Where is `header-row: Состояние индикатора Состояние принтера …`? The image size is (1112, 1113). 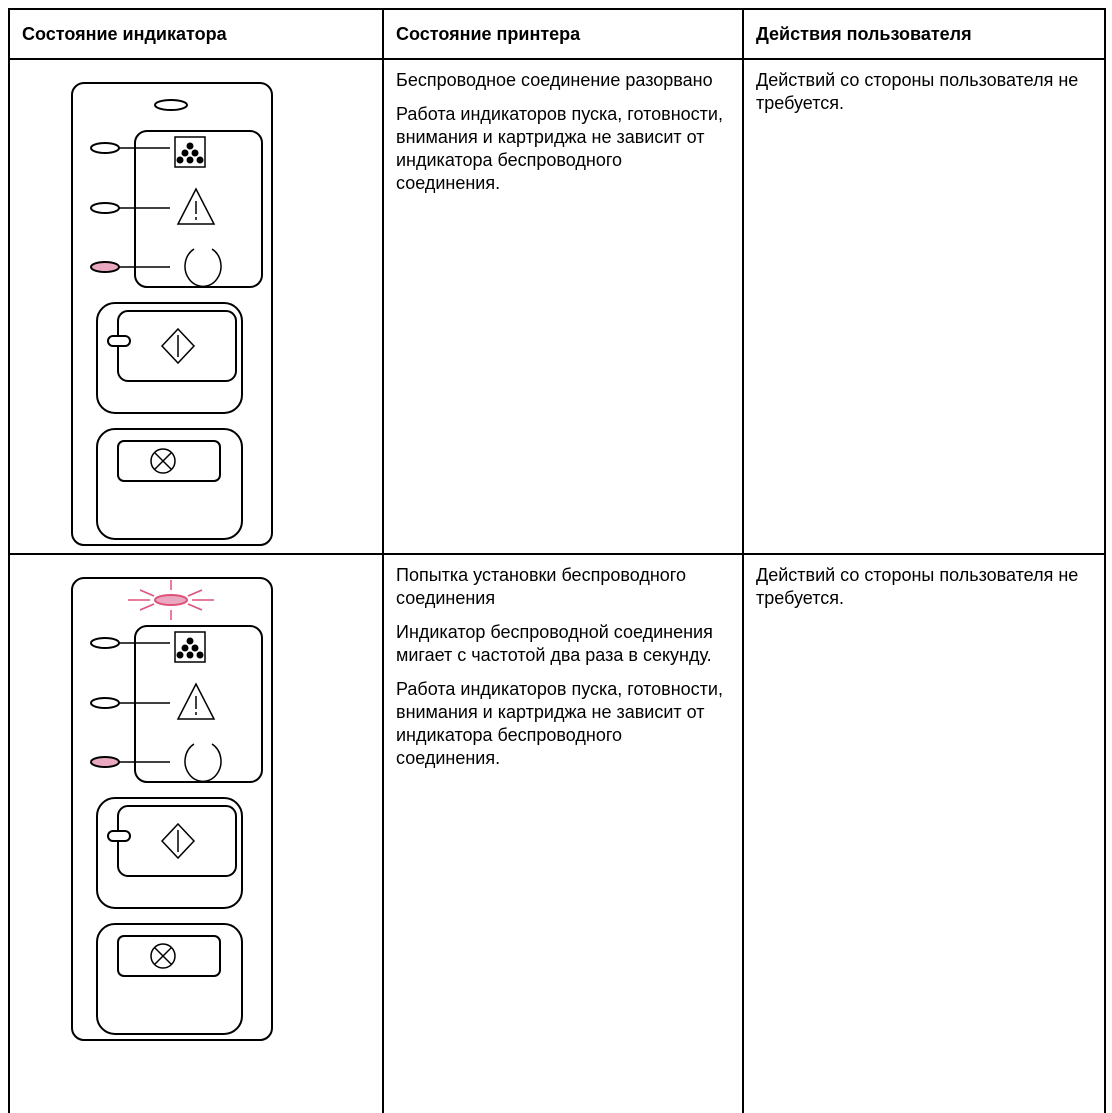
header-row: Состояние индикатора Состояние принтера … is located at coordinates (557, 34).